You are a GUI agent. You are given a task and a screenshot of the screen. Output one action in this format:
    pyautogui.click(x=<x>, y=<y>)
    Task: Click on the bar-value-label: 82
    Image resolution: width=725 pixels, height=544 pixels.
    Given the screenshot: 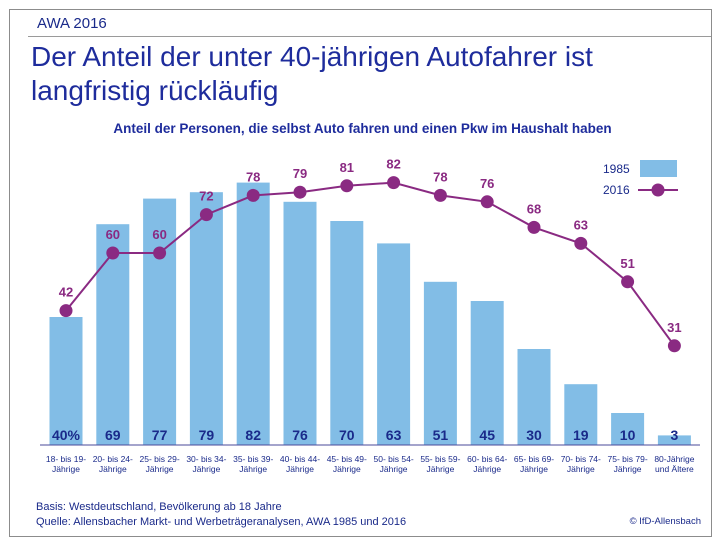 What is the action you would take?
    pyautogui.click(x=253, y=435)
    